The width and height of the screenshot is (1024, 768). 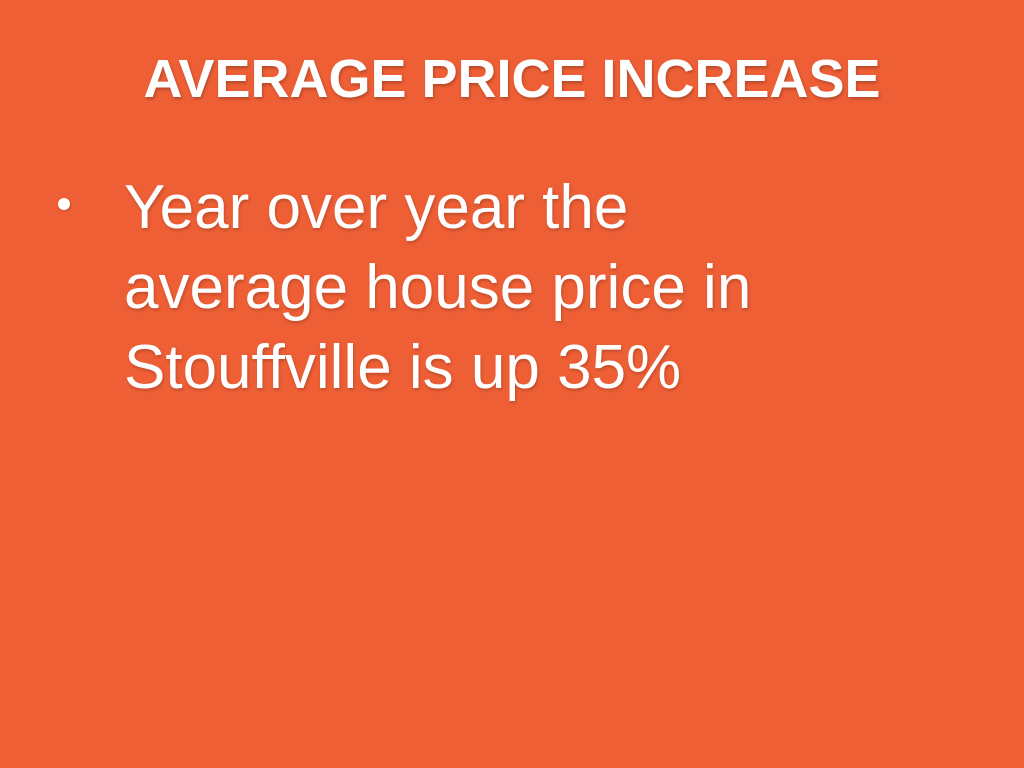 I want to click on bullet-text: average house price in, so click(x=438, y=287).